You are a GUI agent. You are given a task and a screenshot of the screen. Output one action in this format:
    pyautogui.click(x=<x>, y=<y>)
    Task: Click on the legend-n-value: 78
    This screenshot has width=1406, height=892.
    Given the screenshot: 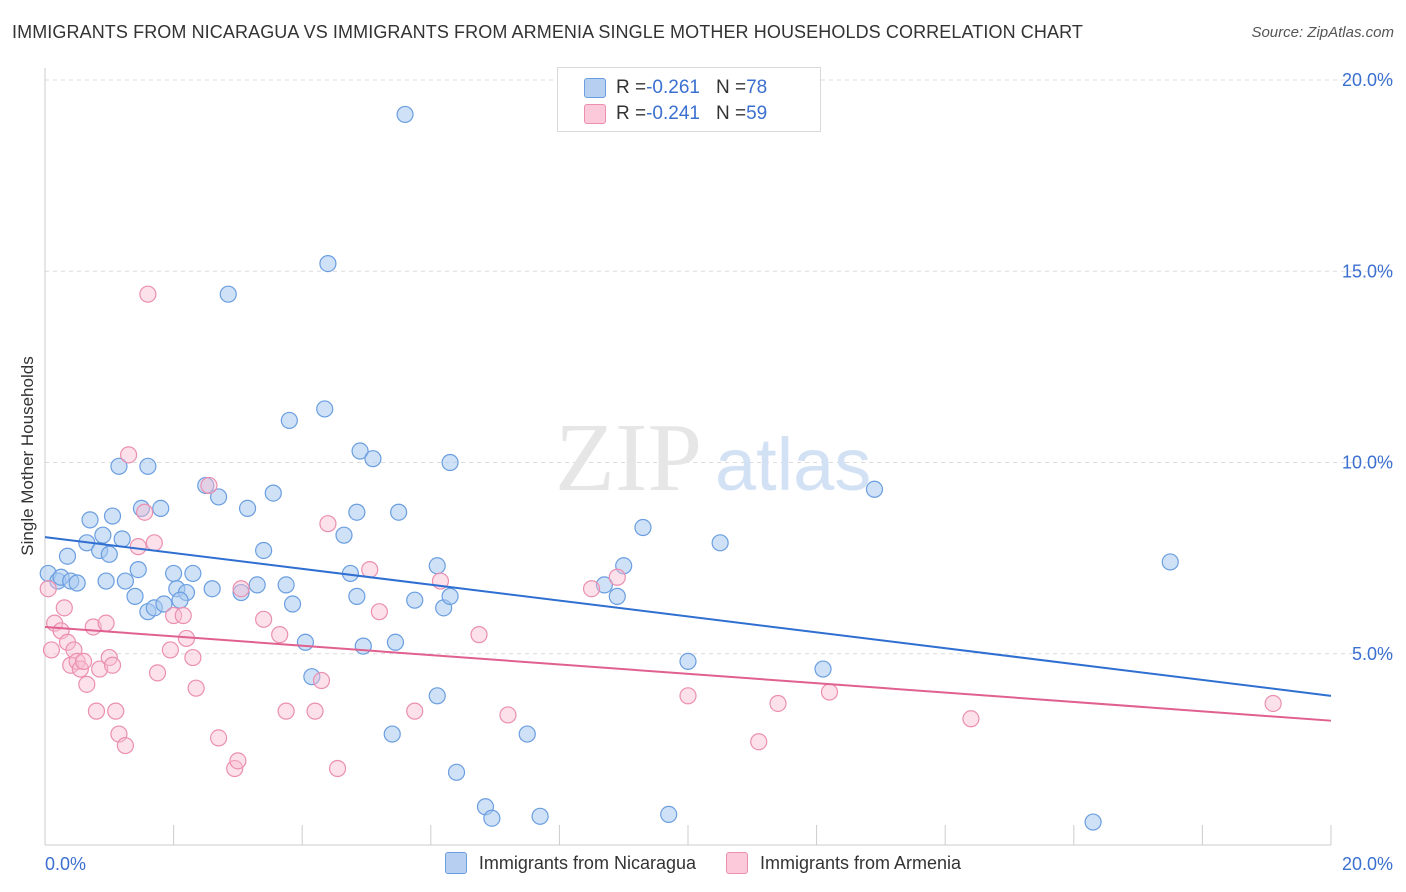 What is the action you would take?
    pyautogui.click(x=757, y=87)
    